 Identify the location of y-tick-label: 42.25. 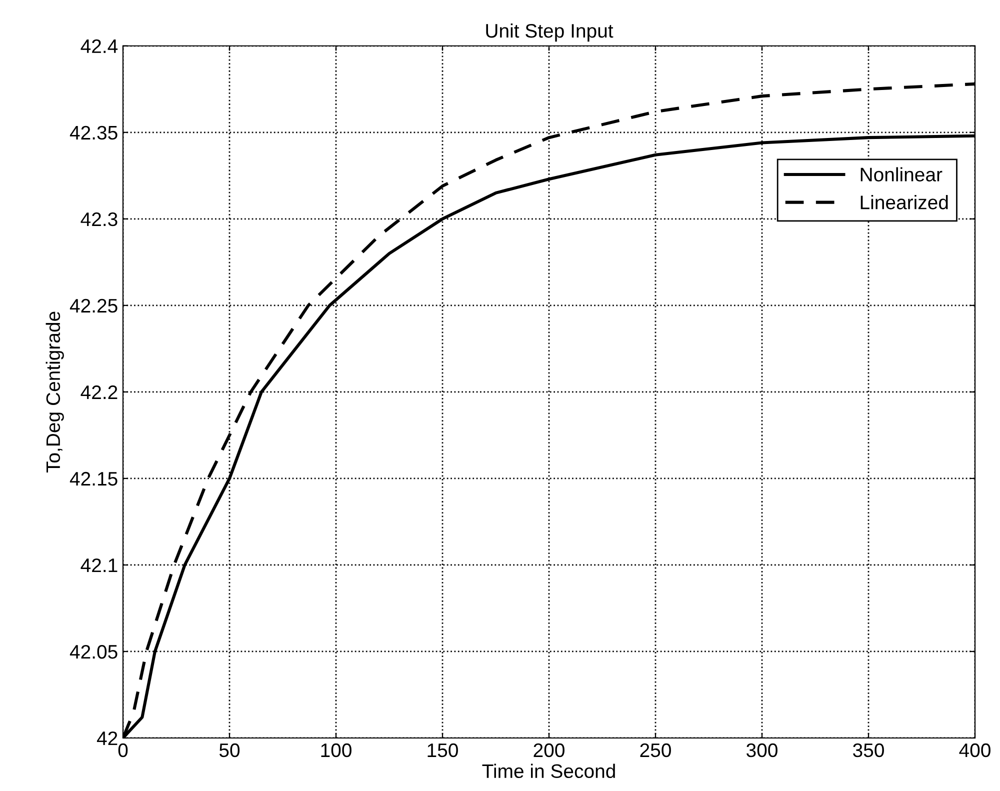
(94, 305).